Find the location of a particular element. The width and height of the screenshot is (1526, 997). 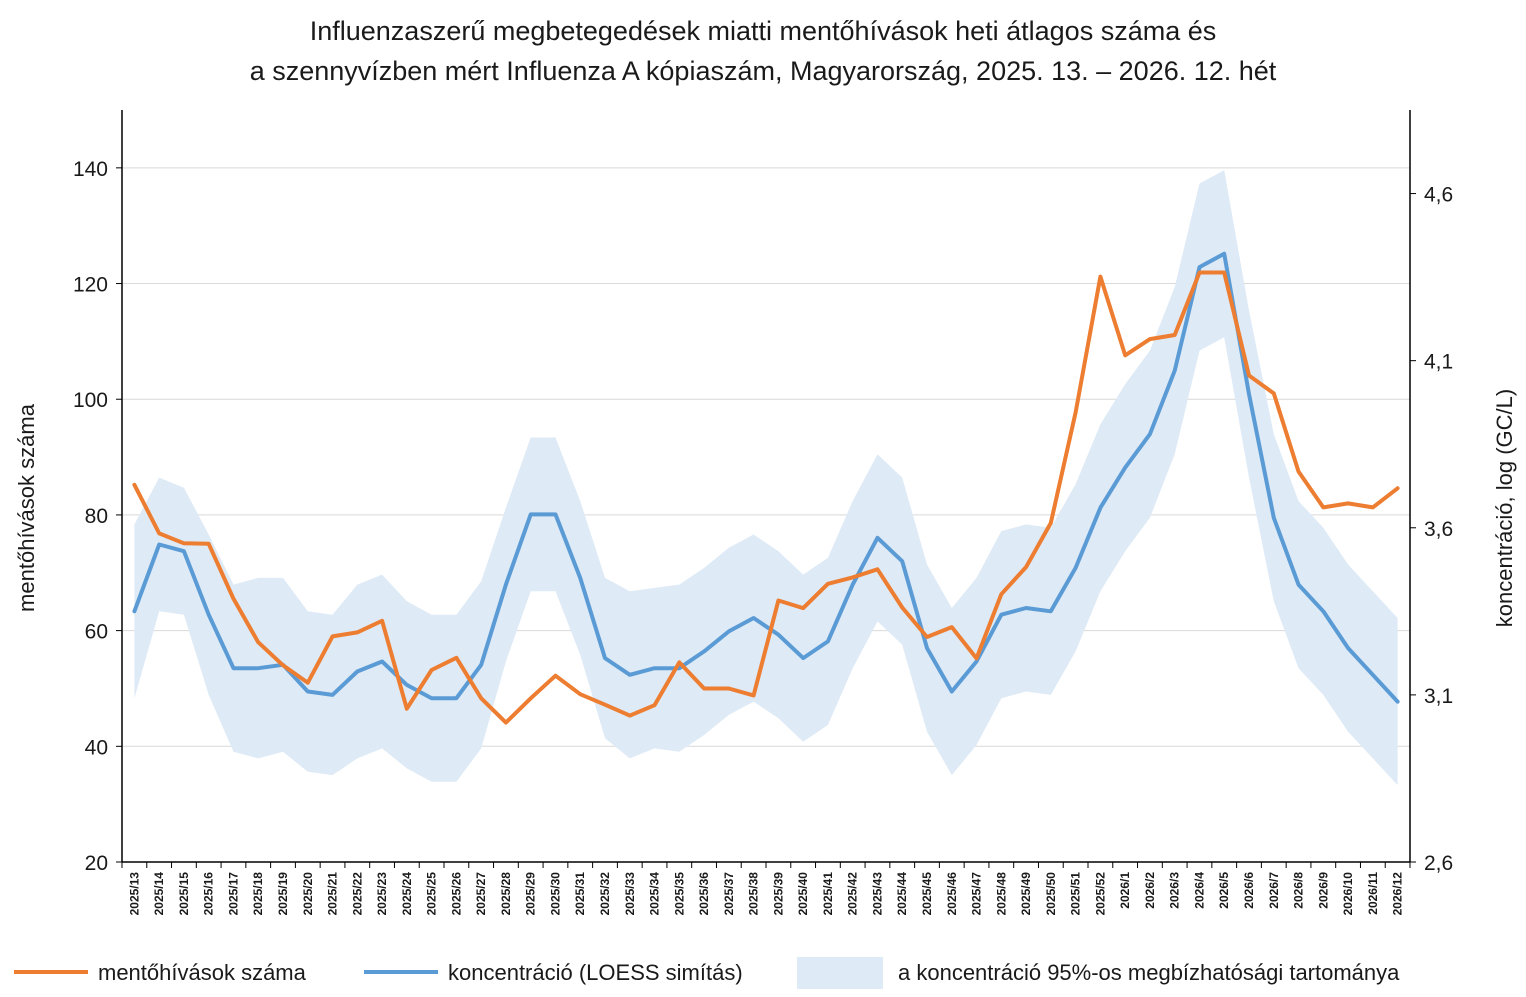

right-tick-label: 3,1 is located at coordinates (1438, 696).